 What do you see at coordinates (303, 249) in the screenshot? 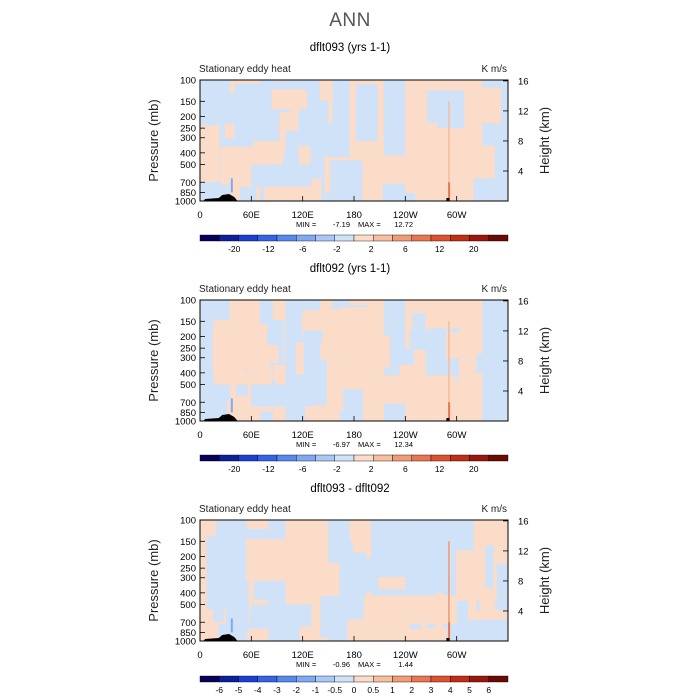
I see `colorbar-label: -6` at bounding box center [303, 249].